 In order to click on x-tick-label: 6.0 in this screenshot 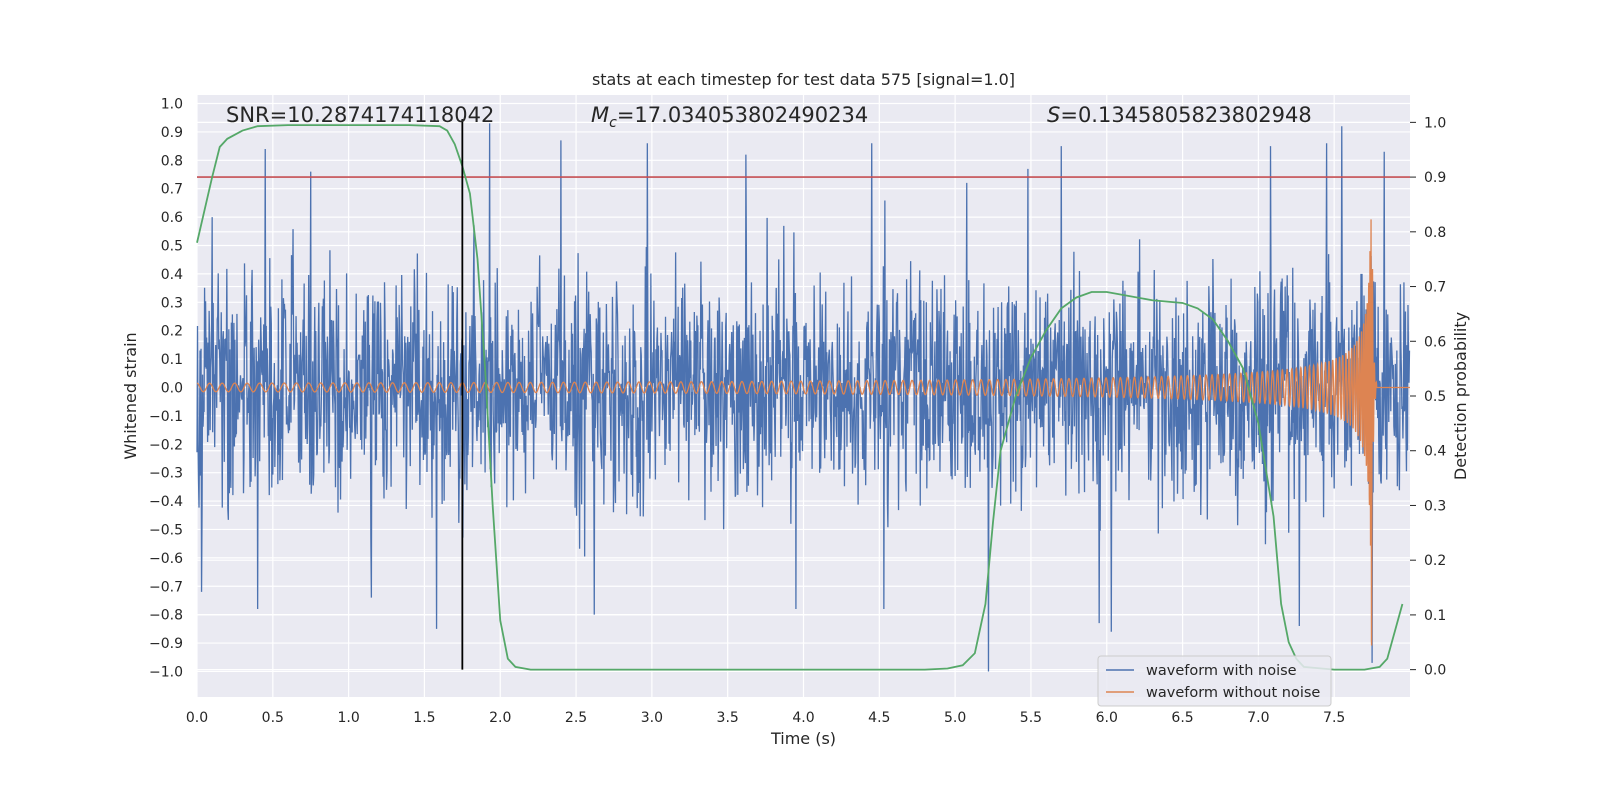, I will do `click(1107, 718)`.